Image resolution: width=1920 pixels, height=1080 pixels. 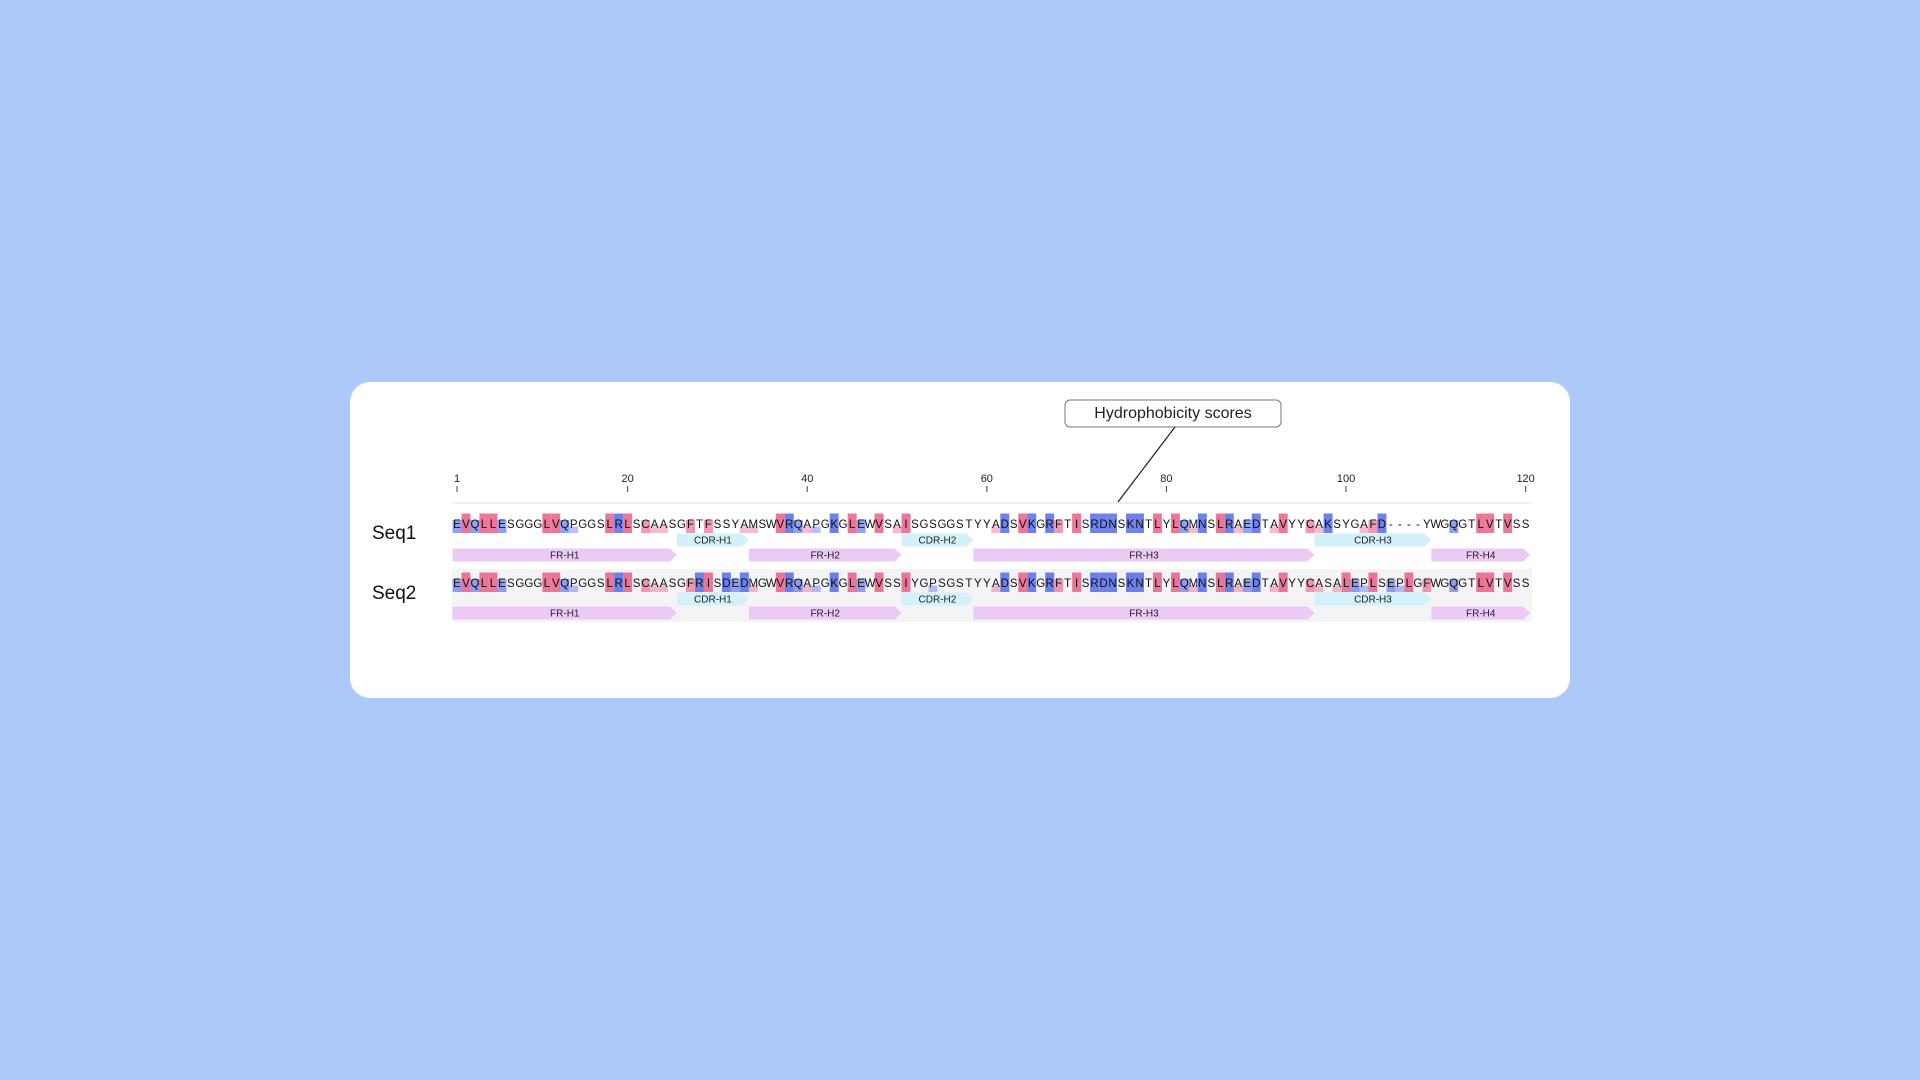 What do you see at coordinates (565, 614) in the screenshot?
I see `region-label: FR-H1` at bounding box center [565, 614].